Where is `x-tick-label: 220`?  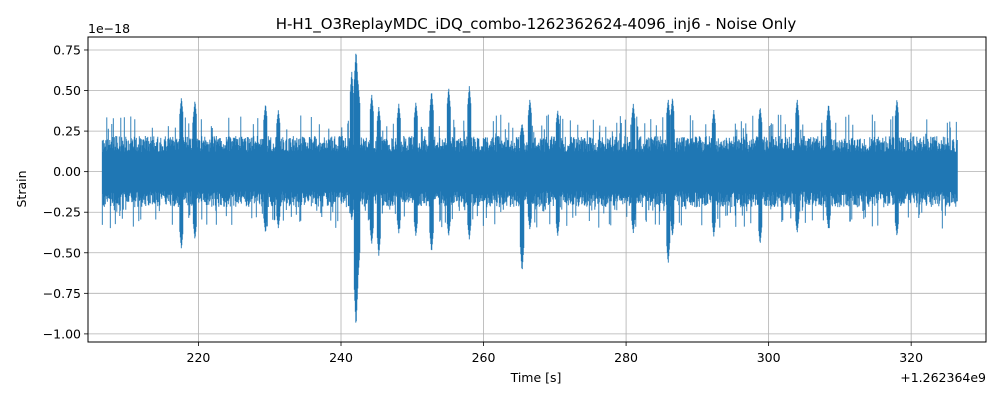
x-tick-label: 220 is located at coordinates (199, 357).